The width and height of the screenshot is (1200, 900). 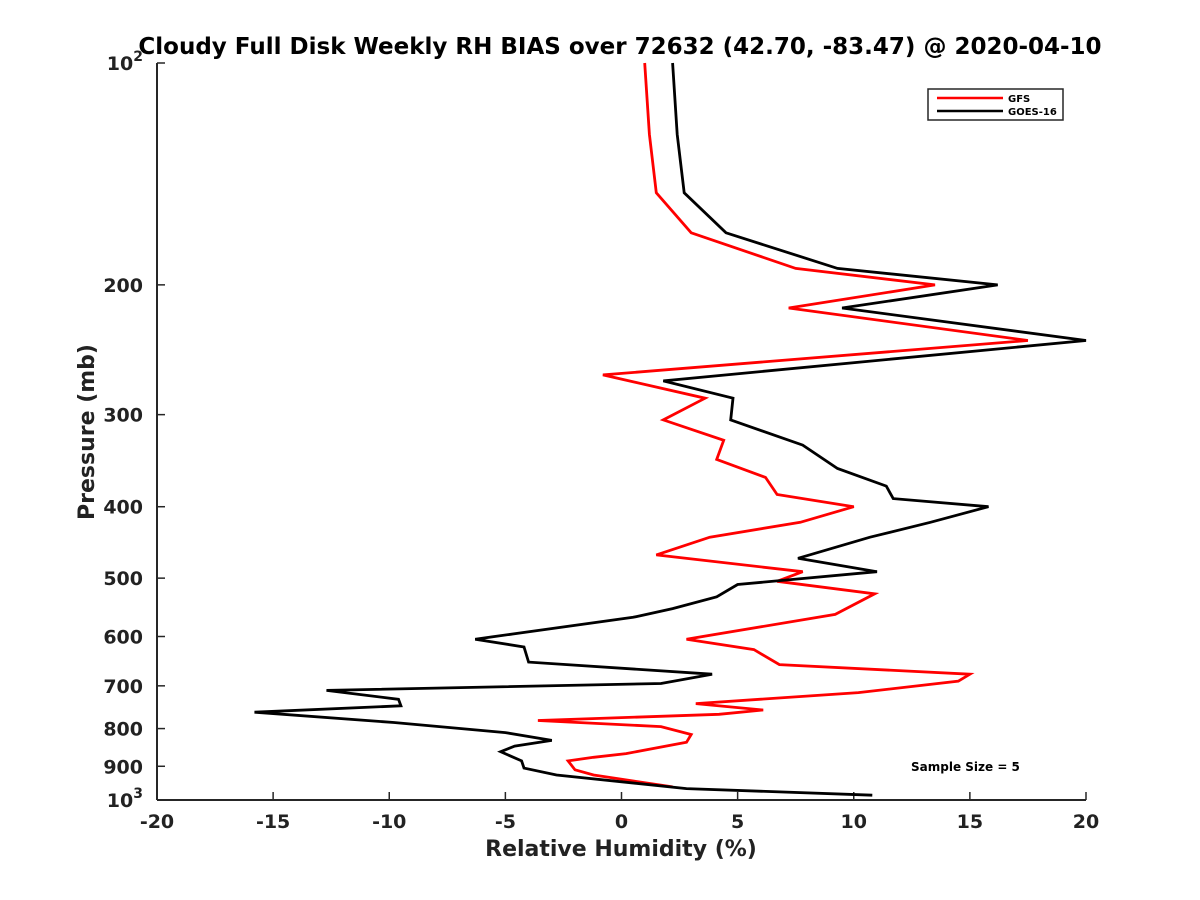 I want to click on y-tick-label: 800, so click(x=123, y=730).